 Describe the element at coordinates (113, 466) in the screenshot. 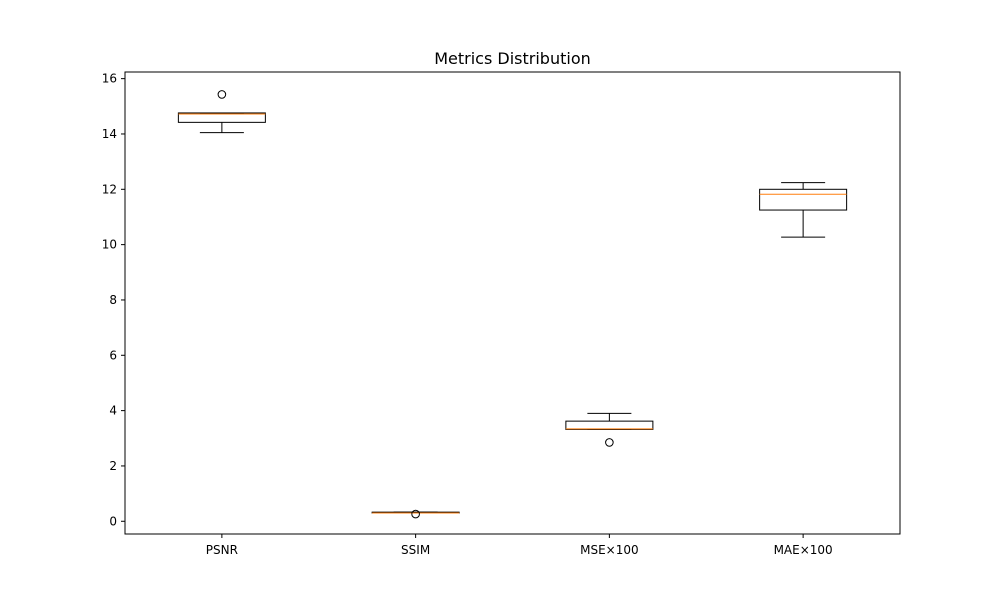

I see `y-tick-label: 2` at that location.